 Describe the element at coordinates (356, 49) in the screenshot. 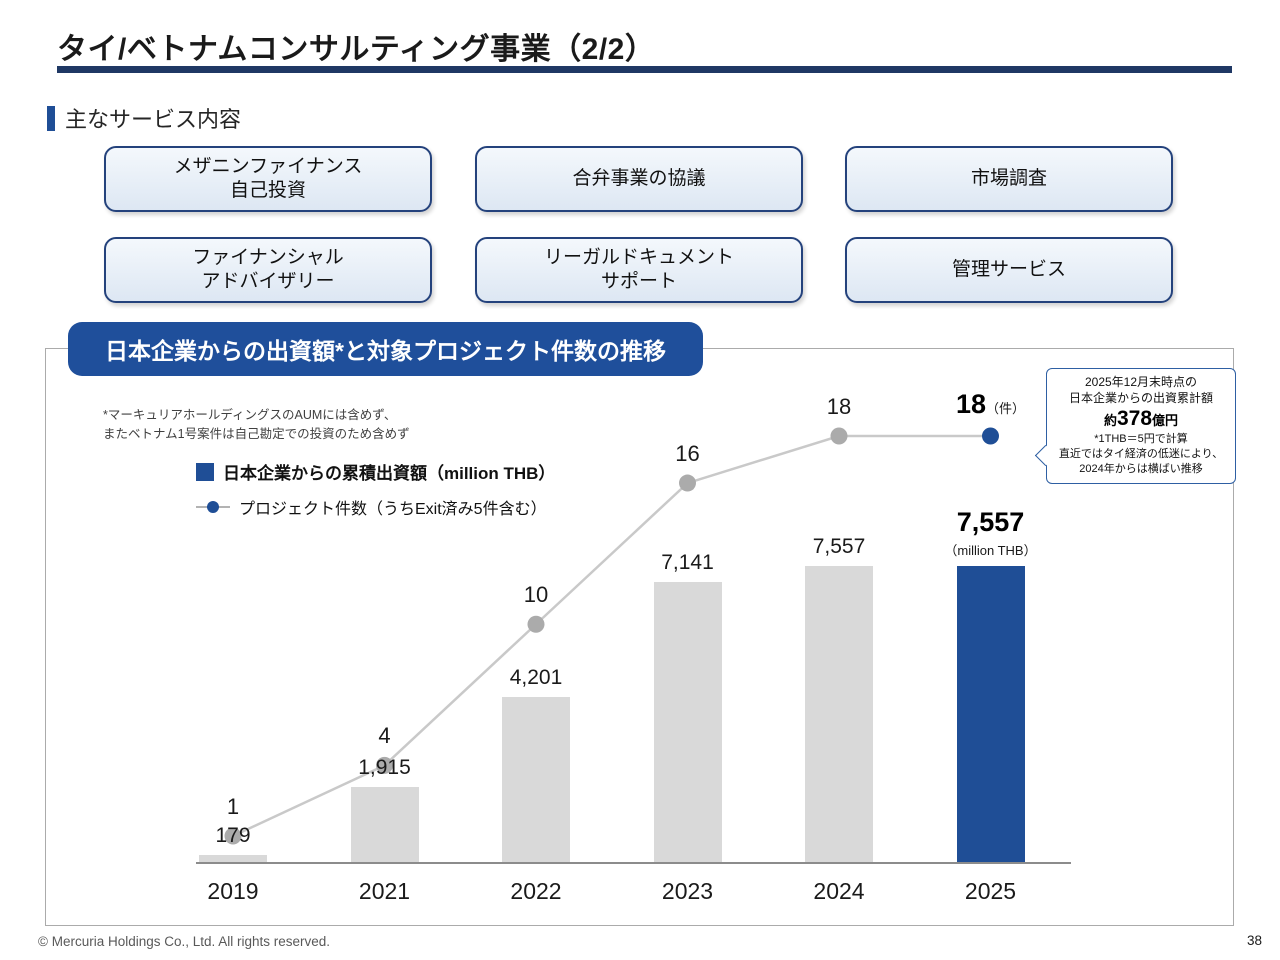

I see `slide-title: タイ/ベトナムコンサルティング事業（2/2）` at that location.